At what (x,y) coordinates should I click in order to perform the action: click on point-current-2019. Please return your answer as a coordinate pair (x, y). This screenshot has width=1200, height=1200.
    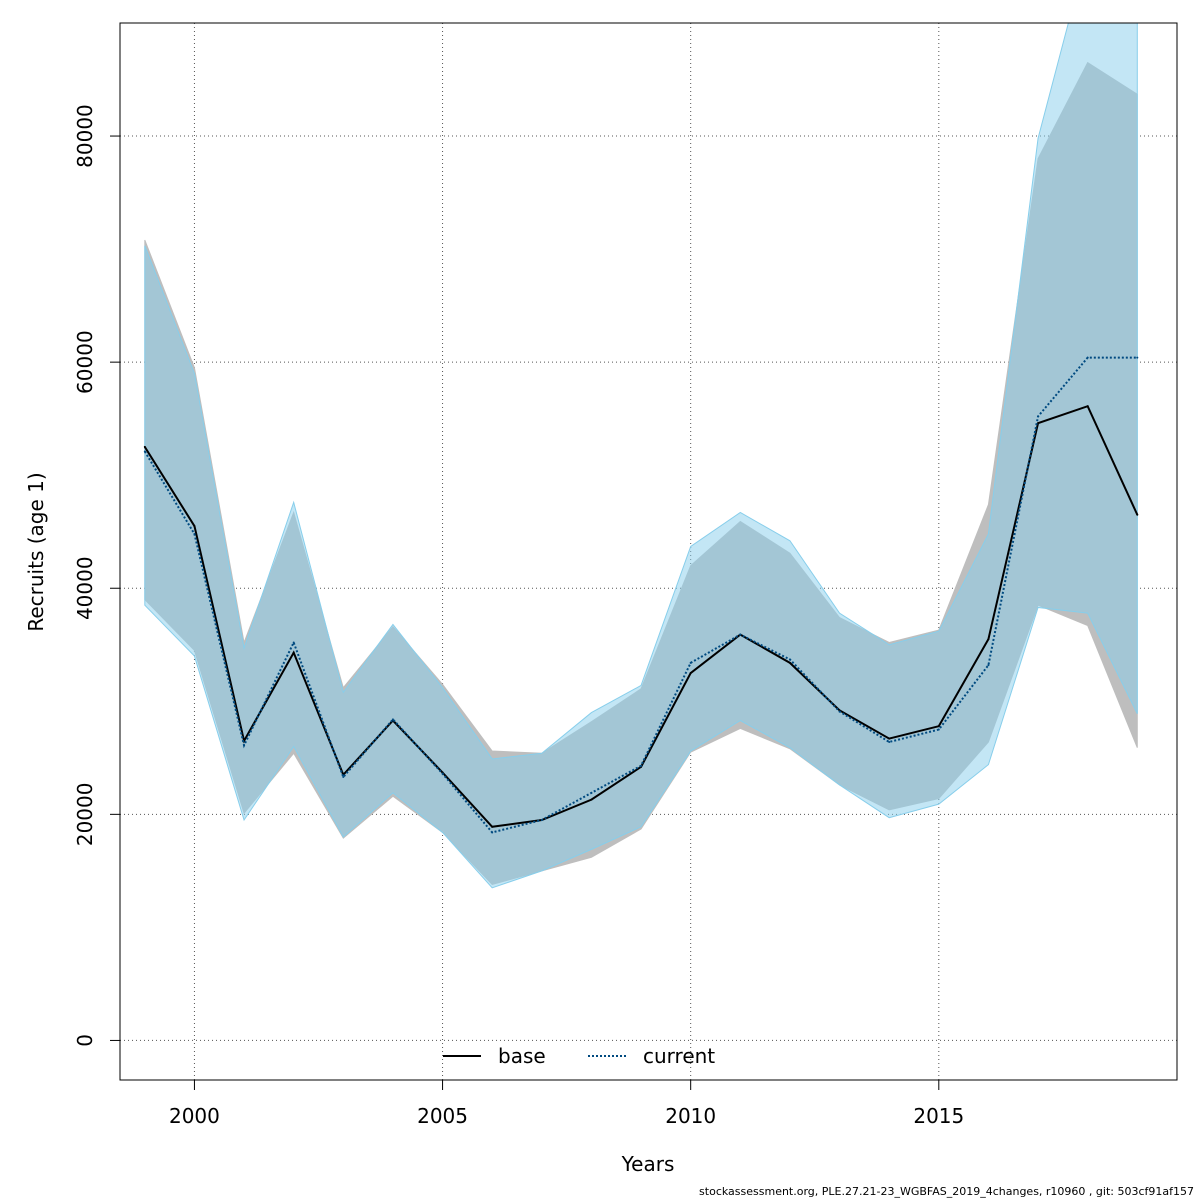
    Looking at the image, I should click on (1137, 357).